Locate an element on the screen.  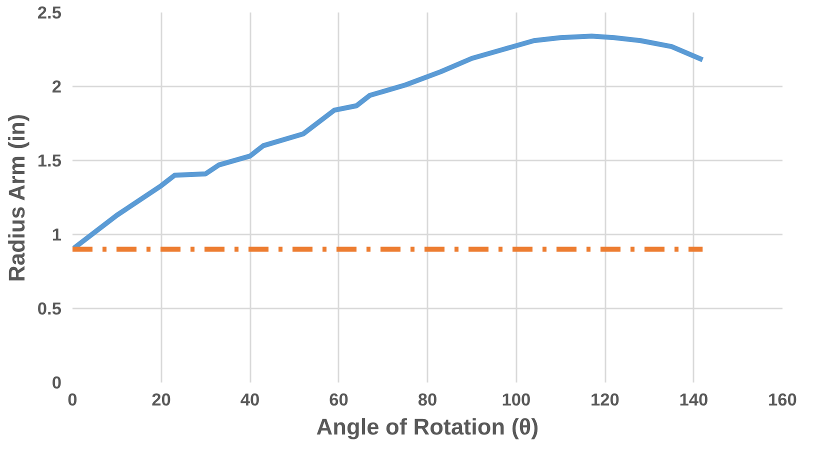
x-tick-label: 20 is located at coordinates (161, 400).